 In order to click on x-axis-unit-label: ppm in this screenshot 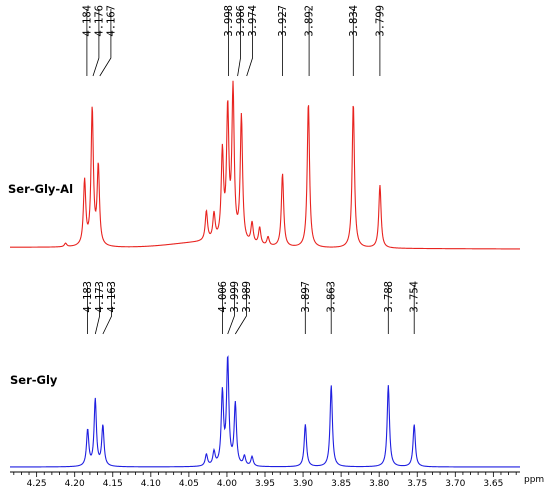, I will do `click(534, 480)`.